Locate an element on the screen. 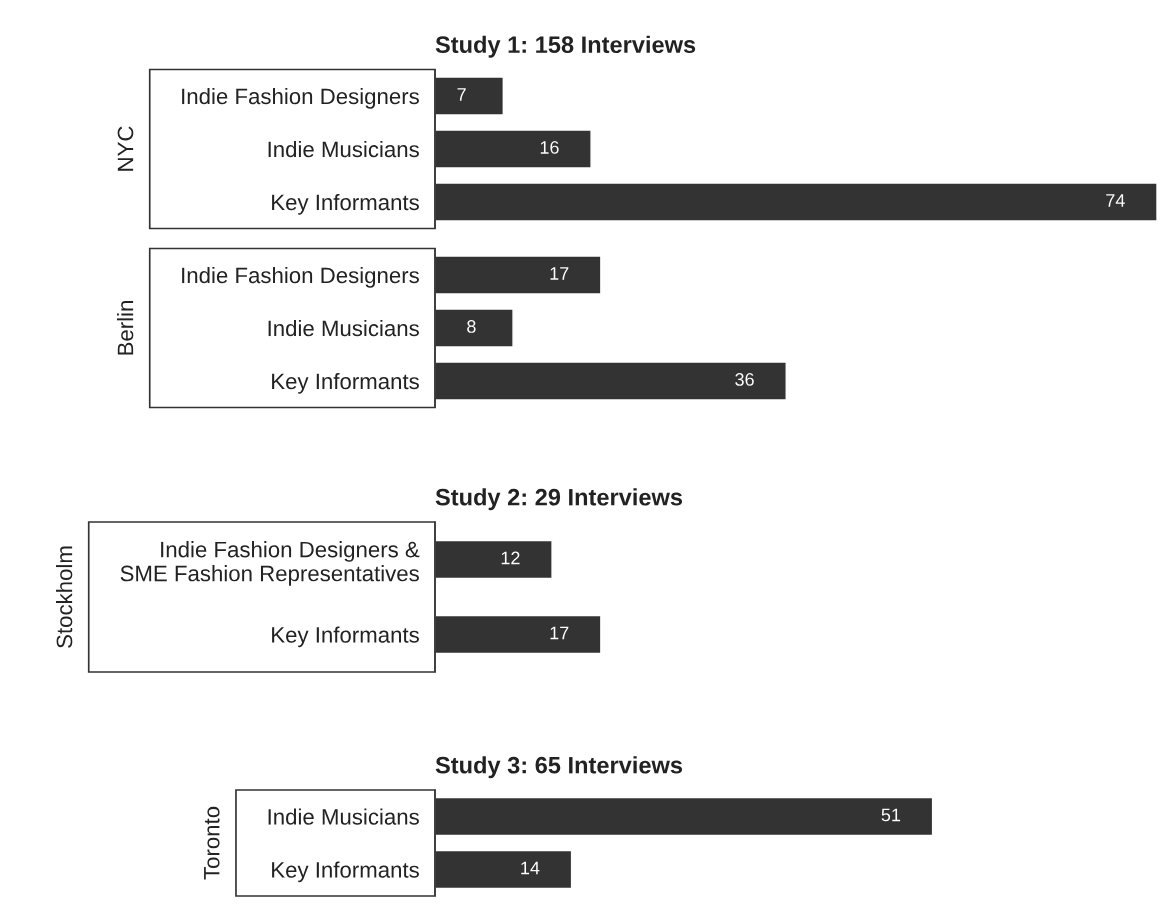  y-axis-title: Berlin is located at coordinates (125, 328).